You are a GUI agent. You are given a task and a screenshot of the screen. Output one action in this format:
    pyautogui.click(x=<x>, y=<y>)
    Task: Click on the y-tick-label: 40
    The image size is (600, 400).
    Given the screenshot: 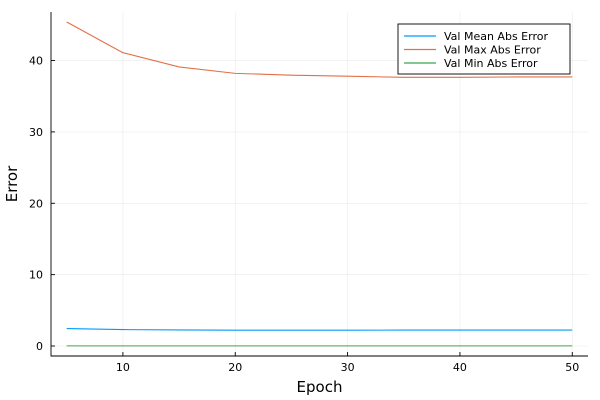 What is the action you would take?
    pyautogui.click(x=36, y=61)
    